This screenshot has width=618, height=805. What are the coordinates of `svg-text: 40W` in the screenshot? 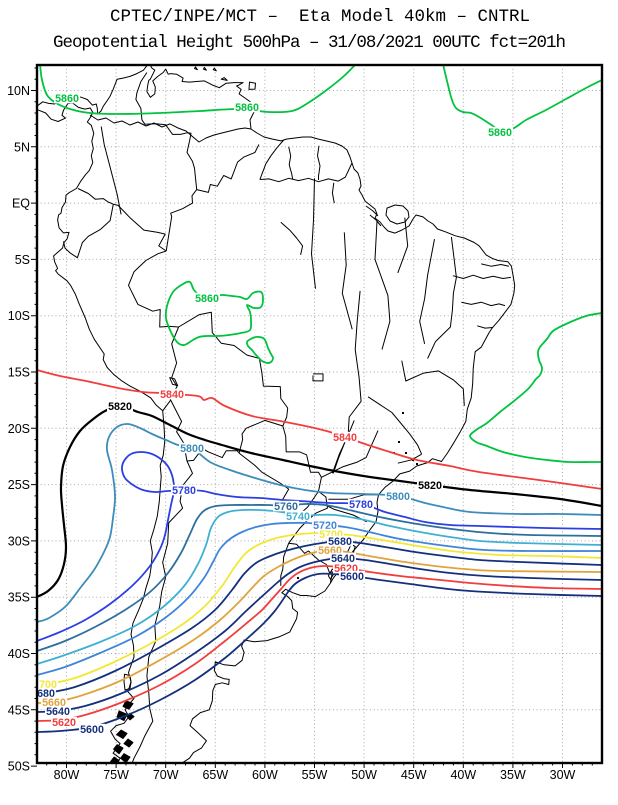 It's located at (463, 775).